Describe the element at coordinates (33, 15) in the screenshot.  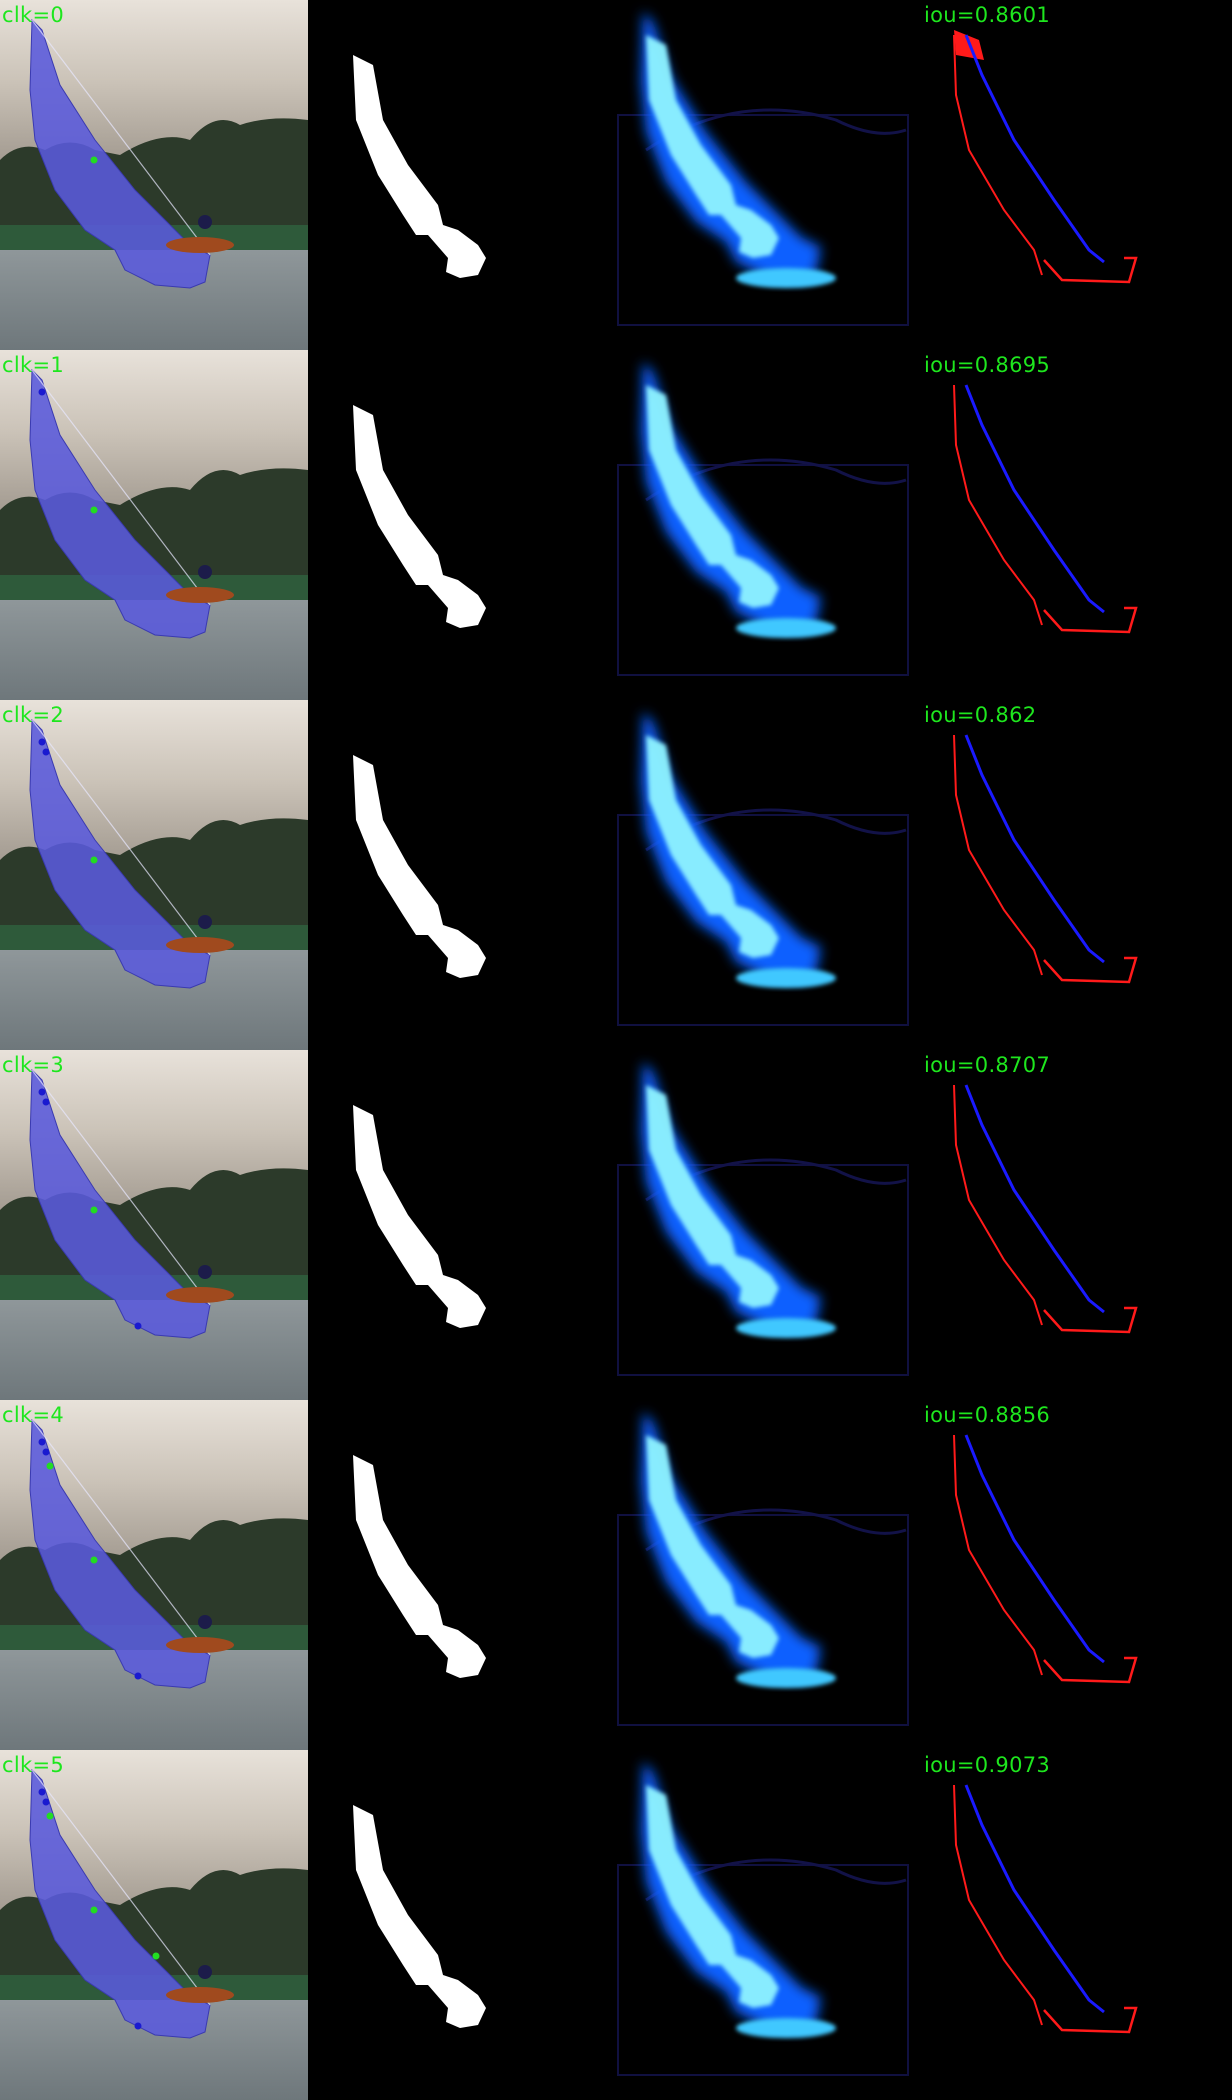
I see `click-count-label: clk=0` at that location.